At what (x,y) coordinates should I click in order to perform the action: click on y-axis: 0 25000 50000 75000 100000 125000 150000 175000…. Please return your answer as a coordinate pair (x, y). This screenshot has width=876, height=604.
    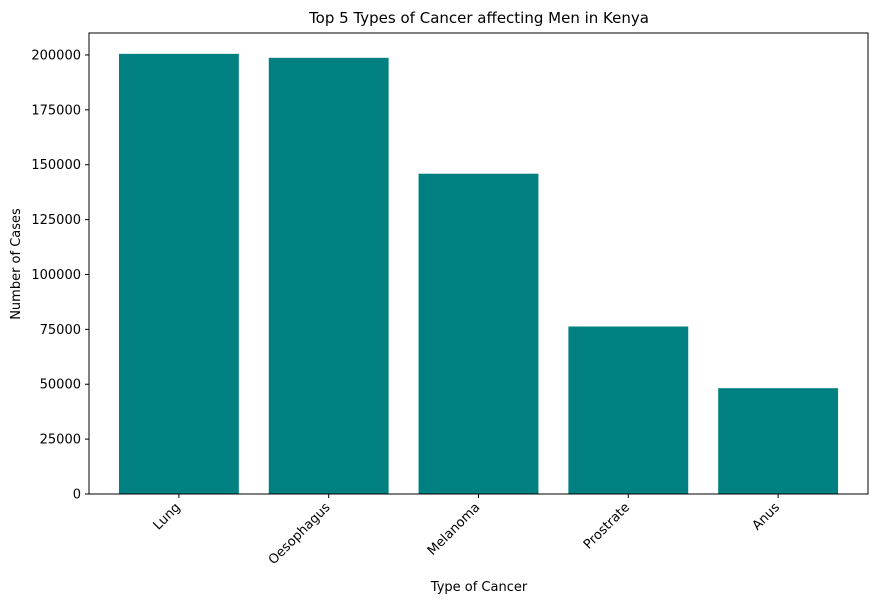
    Looking at the image, I should click on (60, 275).